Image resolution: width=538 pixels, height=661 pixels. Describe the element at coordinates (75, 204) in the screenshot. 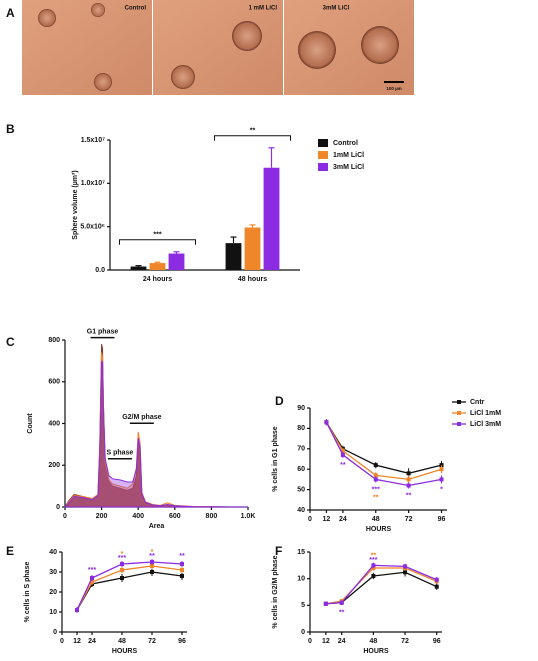

I see `y-axis-label: Sphere volume (µm³)` at that location.